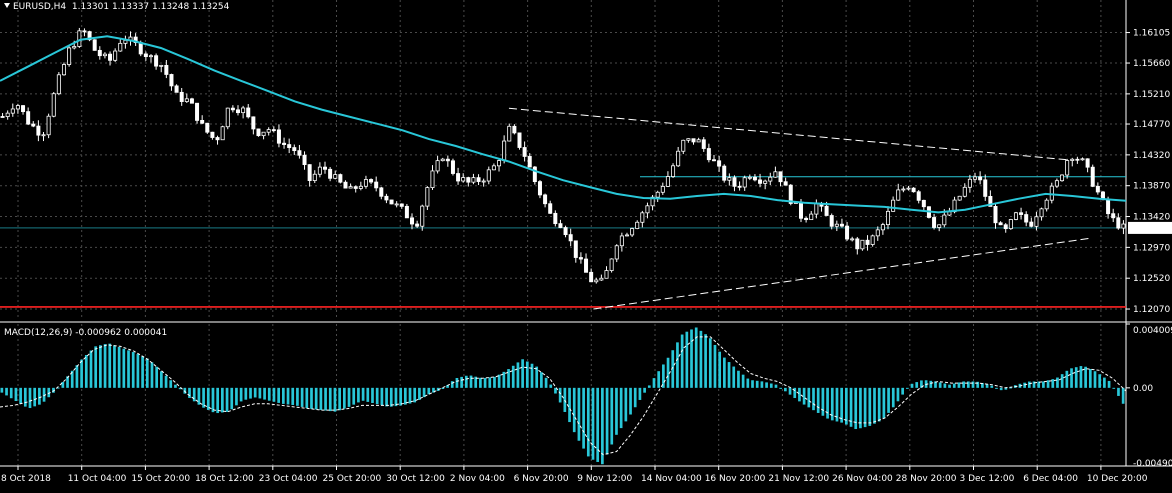  Describe the element at coordinates (862, 479) in the screenshot. I see `time-tick-label: 26 Nov 04:00` at that location.